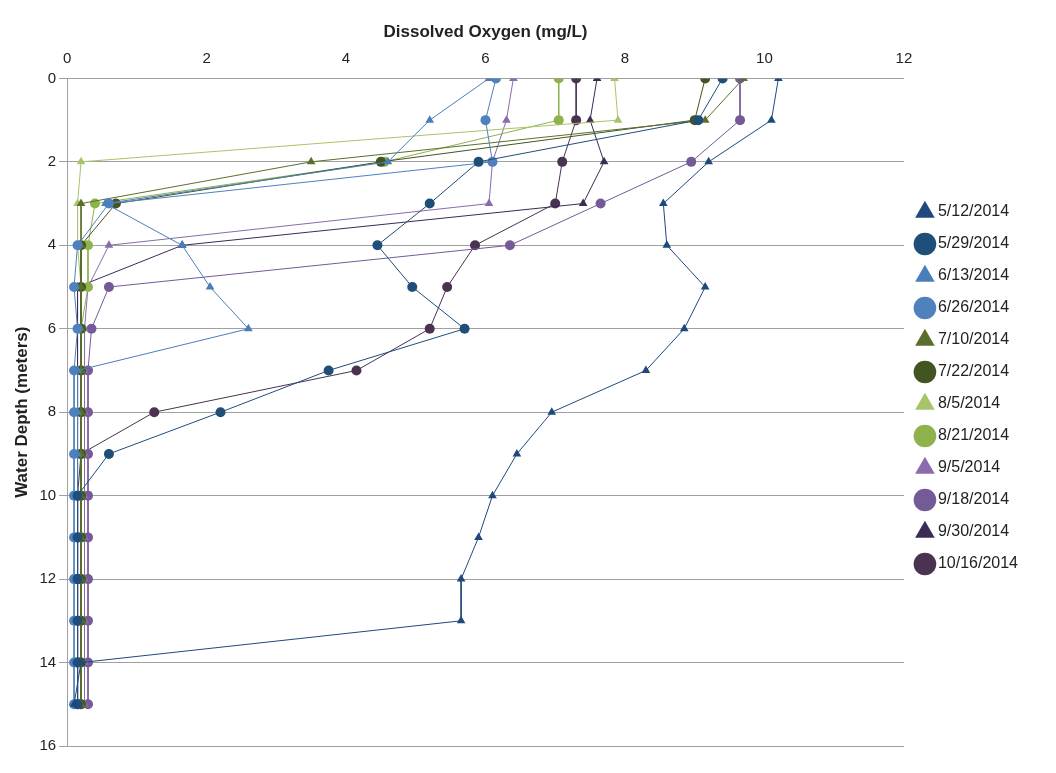 Image resolution: width=1056 pixels, height=773 pixels. Describe the element at coordinates (52, 244) in the screenshot. I see `y-tick-label: 4` at that location.